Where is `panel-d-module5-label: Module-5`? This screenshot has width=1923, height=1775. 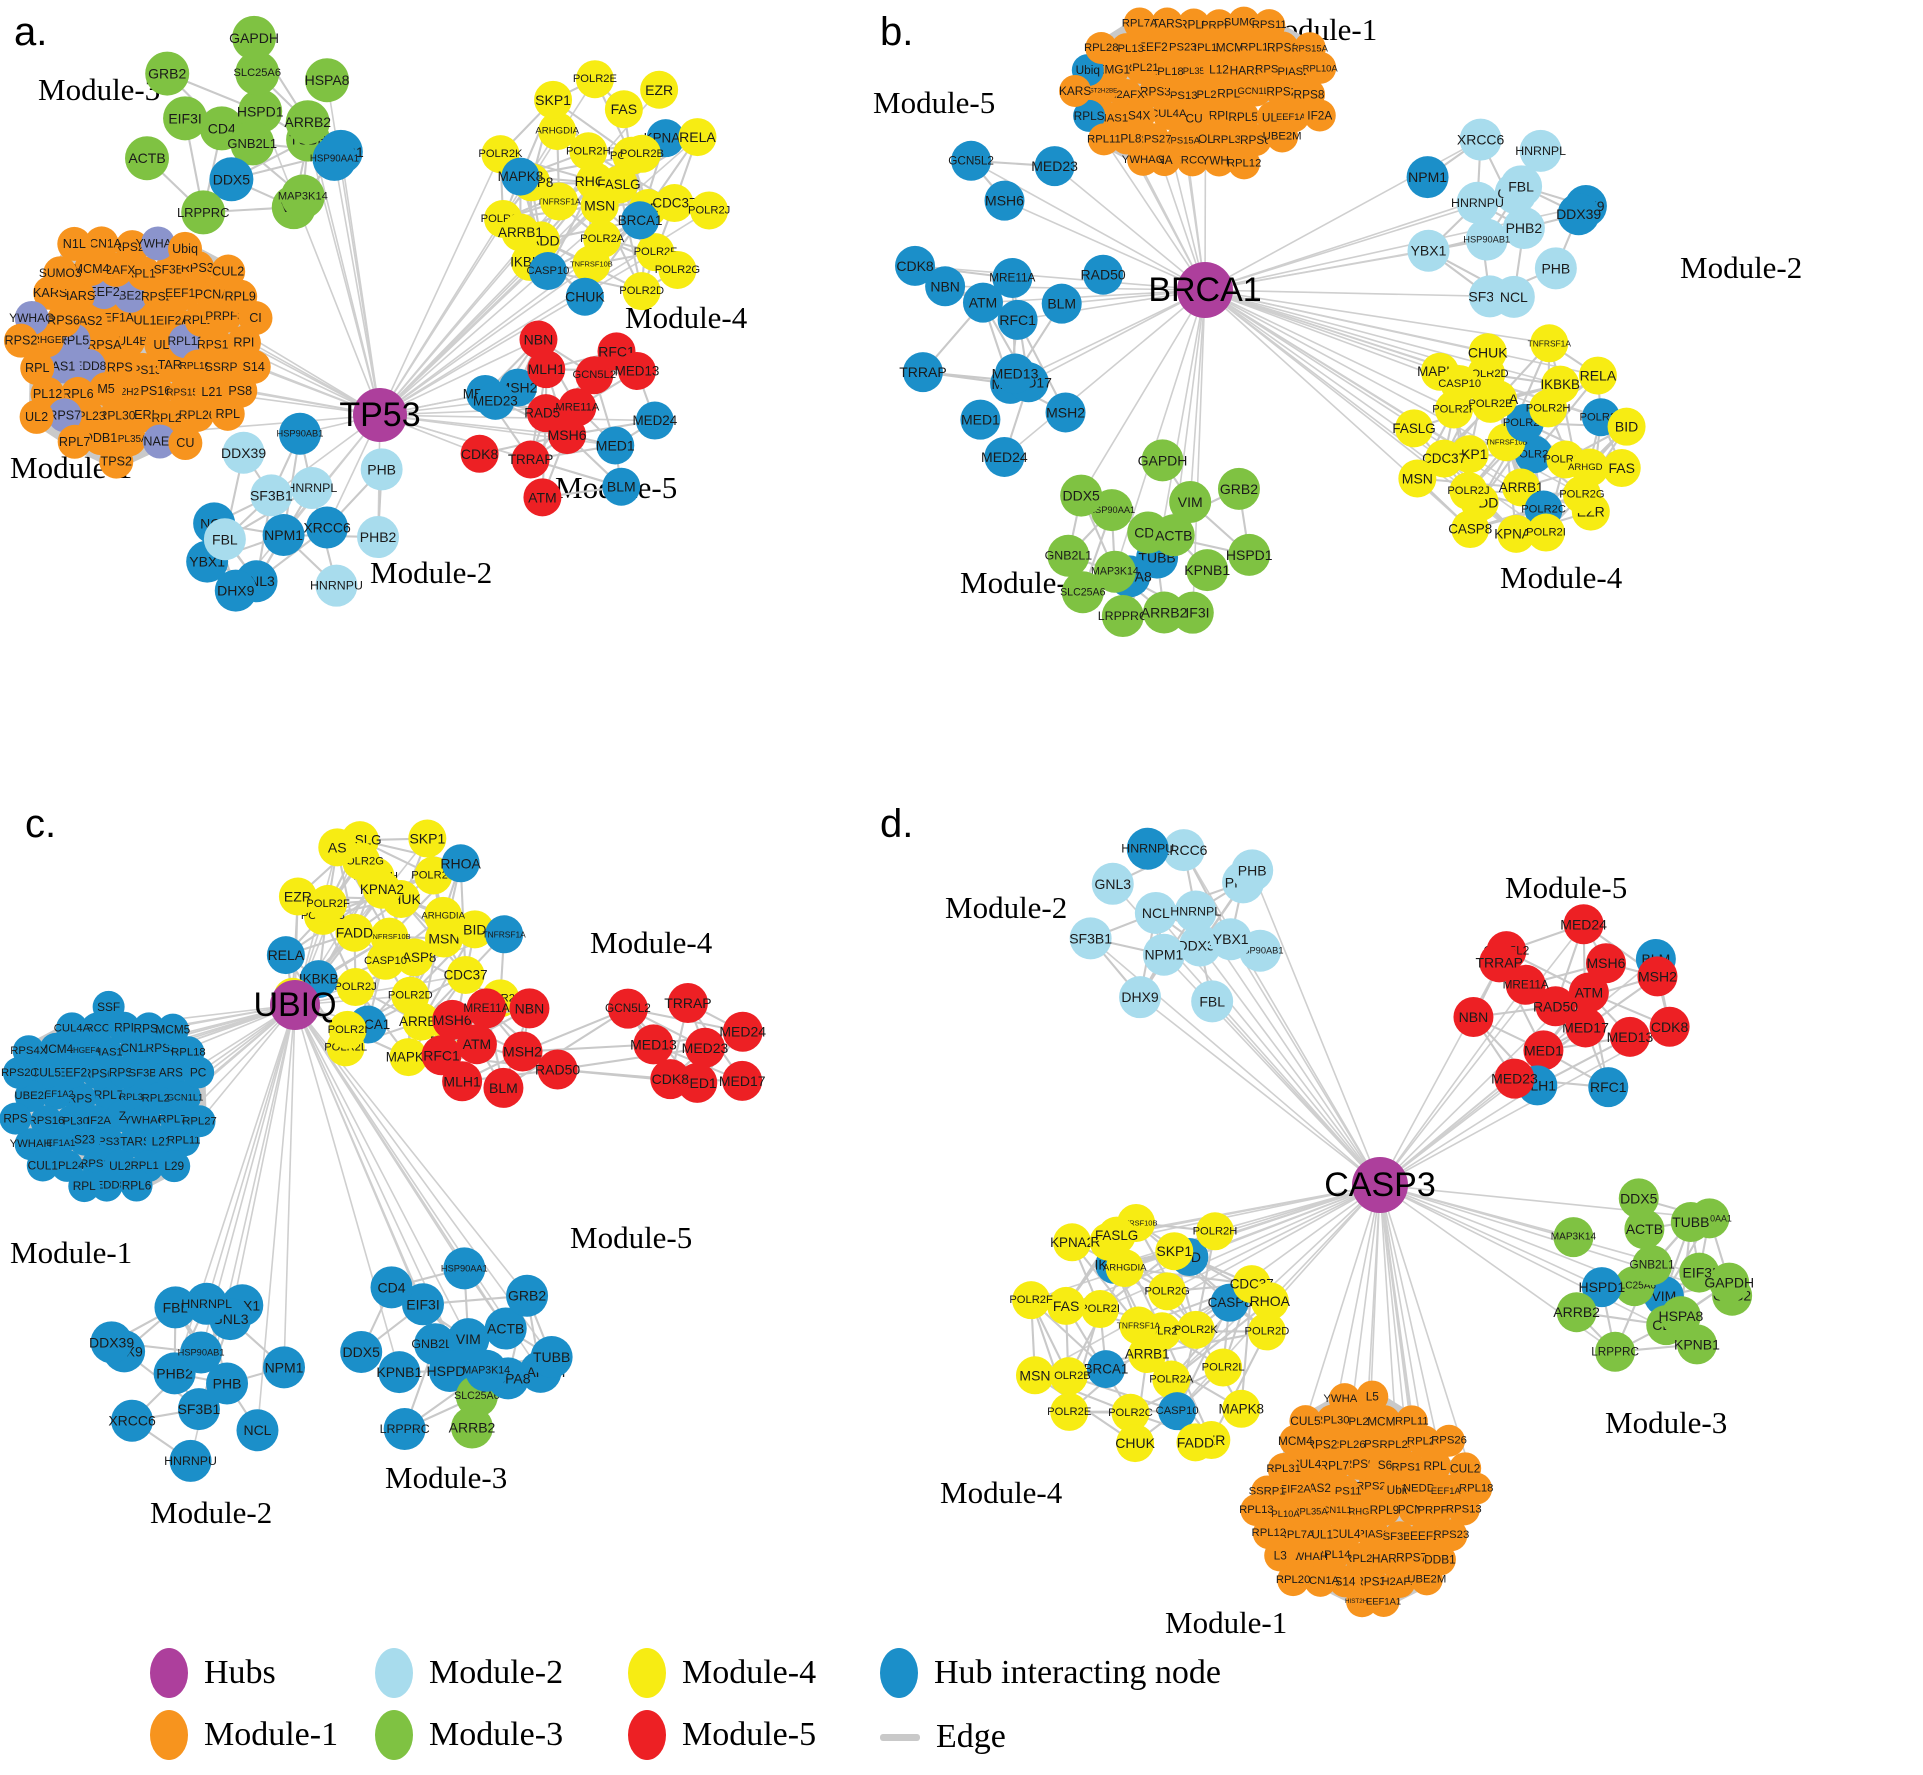 panel-d-module5-label: Module-5 is located at coordinates (1566, 887).